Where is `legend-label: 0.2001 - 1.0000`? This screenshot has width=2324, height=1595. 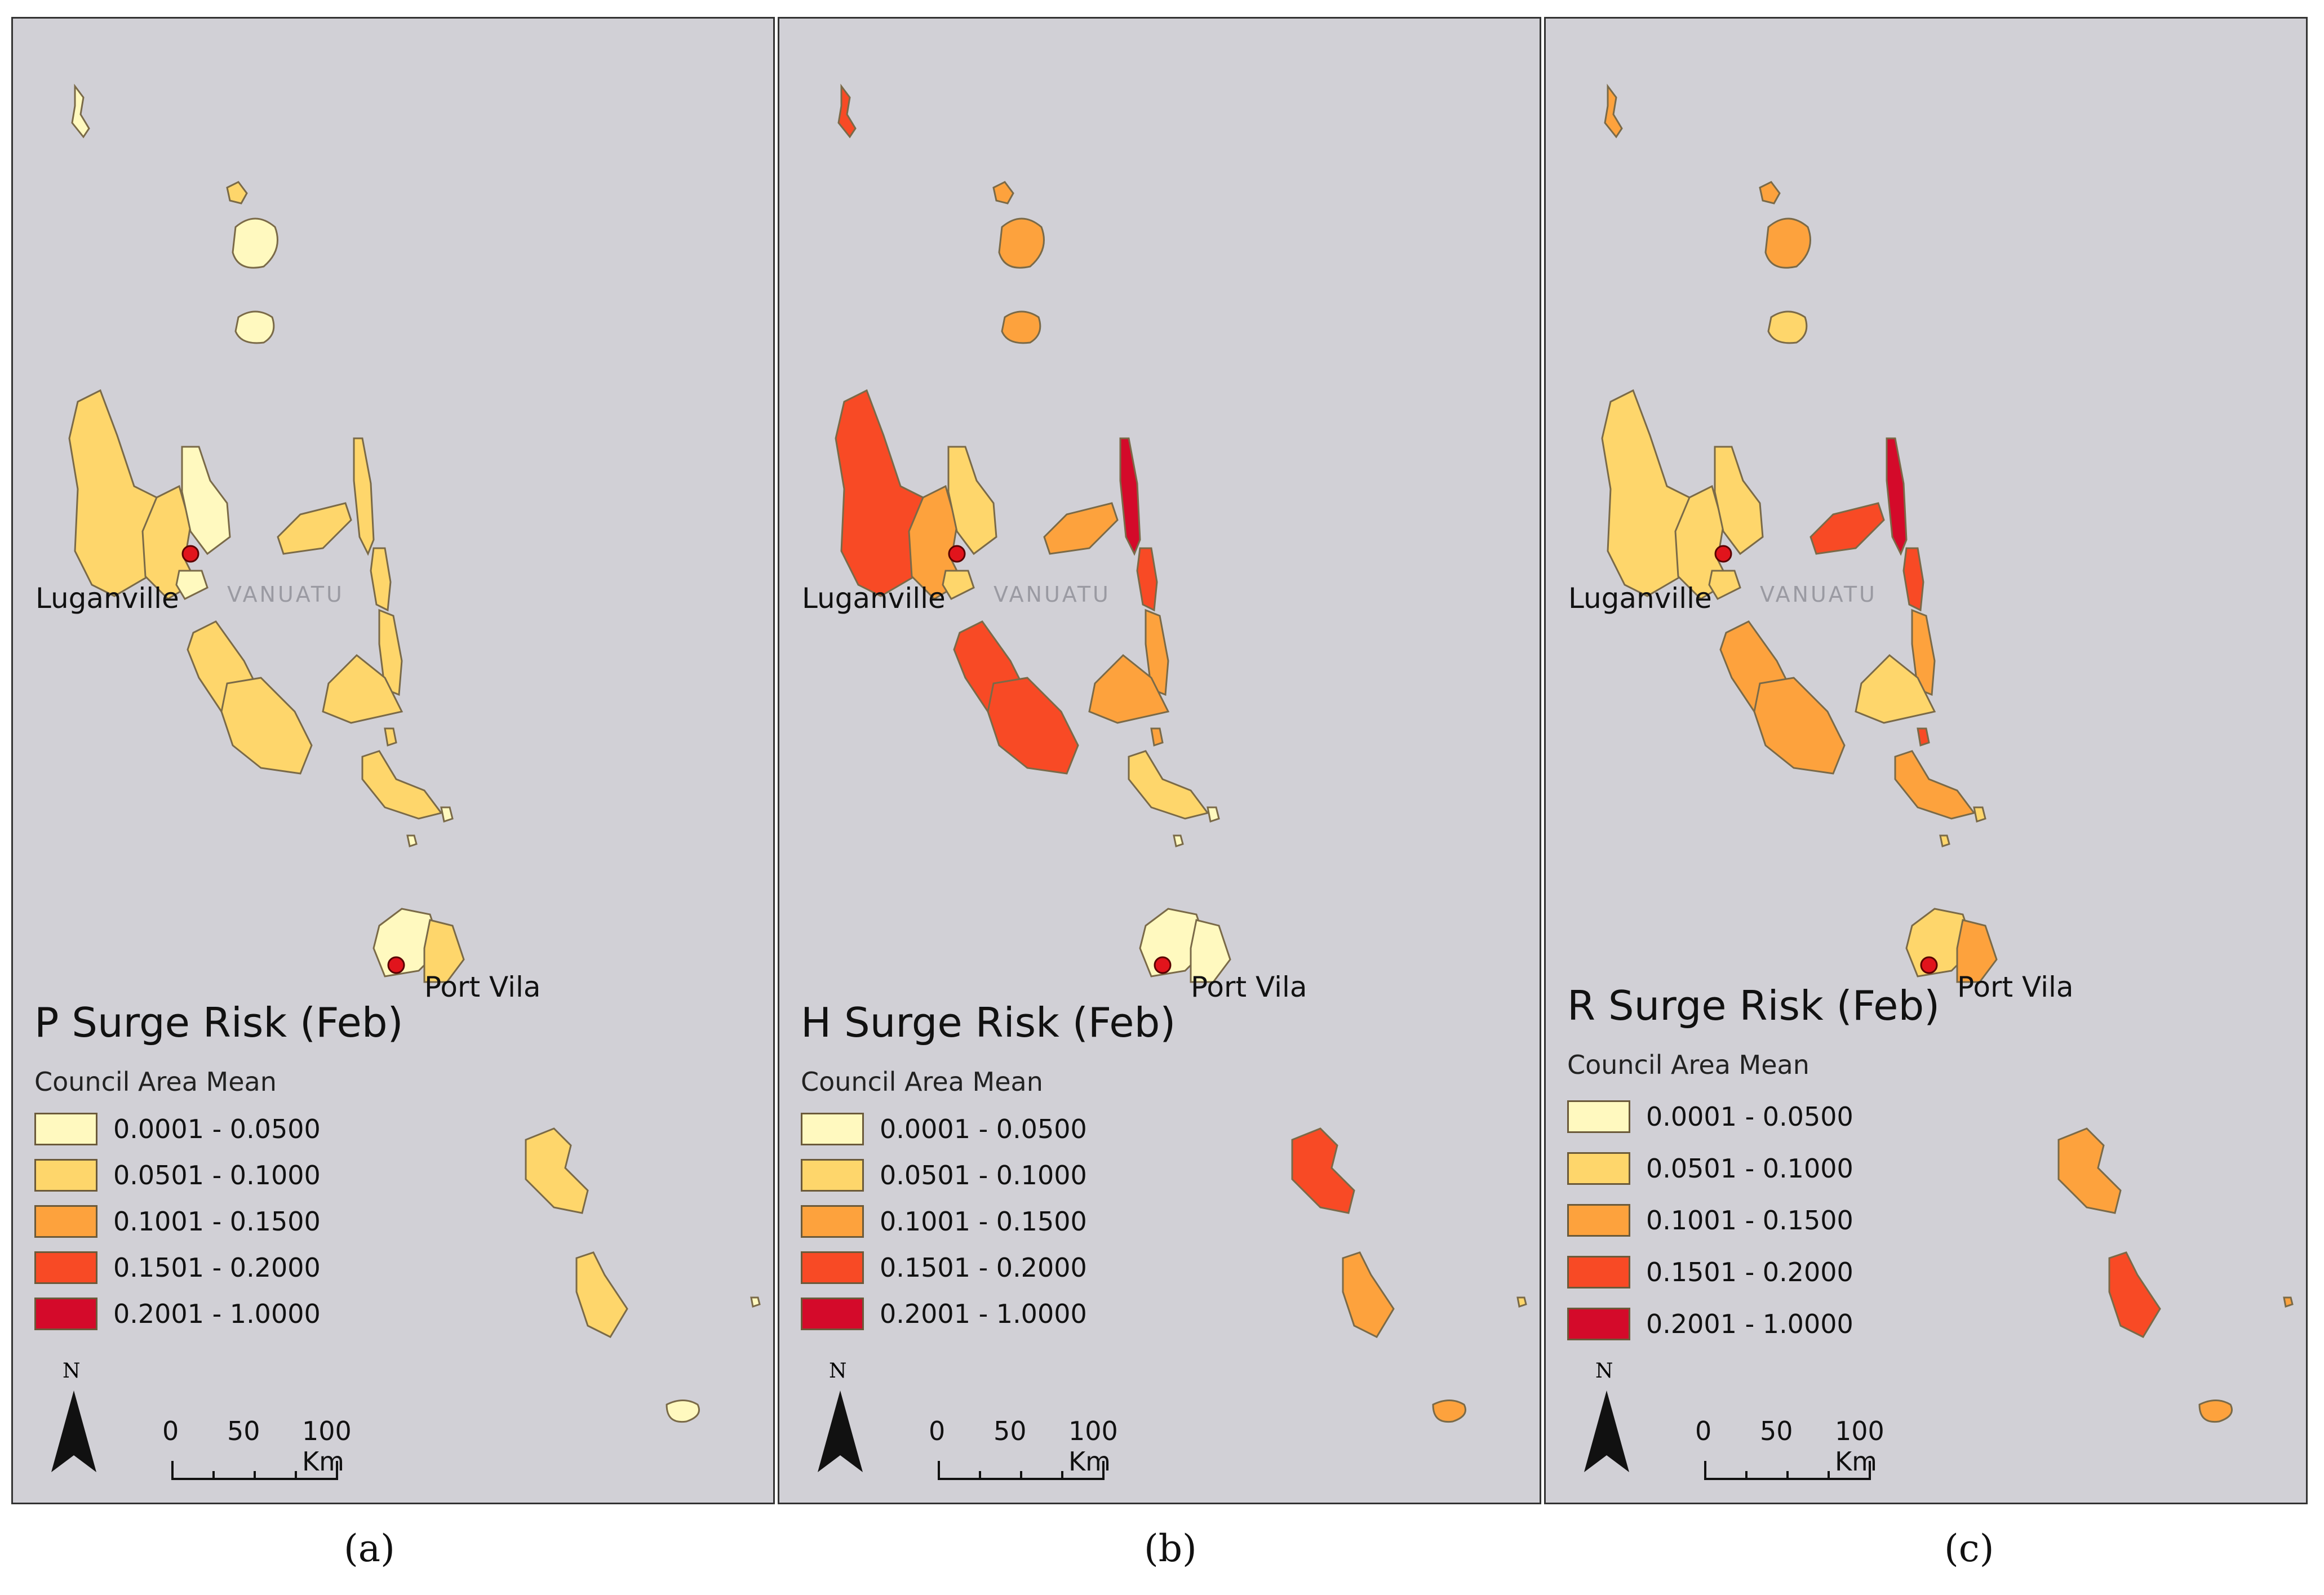 legend-label: 0.2001 - 1.0000 is located at coordinates (983, 1314).